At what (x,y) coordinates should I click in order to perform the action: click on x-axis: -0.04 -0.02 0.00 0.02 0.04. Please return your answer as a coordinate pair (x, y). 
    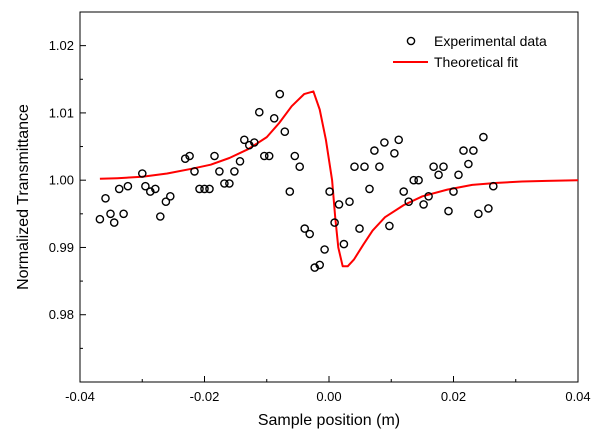
    Looking at the image, I should click on (328, 390).